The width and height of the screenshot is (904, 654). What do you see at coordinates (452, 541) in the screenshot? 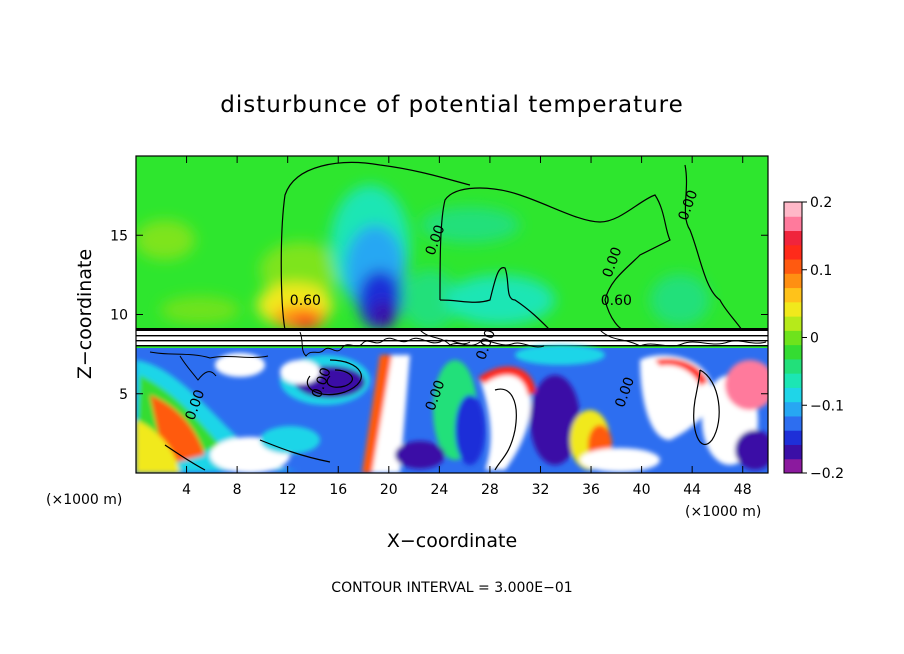
I see `x-axis-label: X−coordinate` at bounding box center [452, 541].